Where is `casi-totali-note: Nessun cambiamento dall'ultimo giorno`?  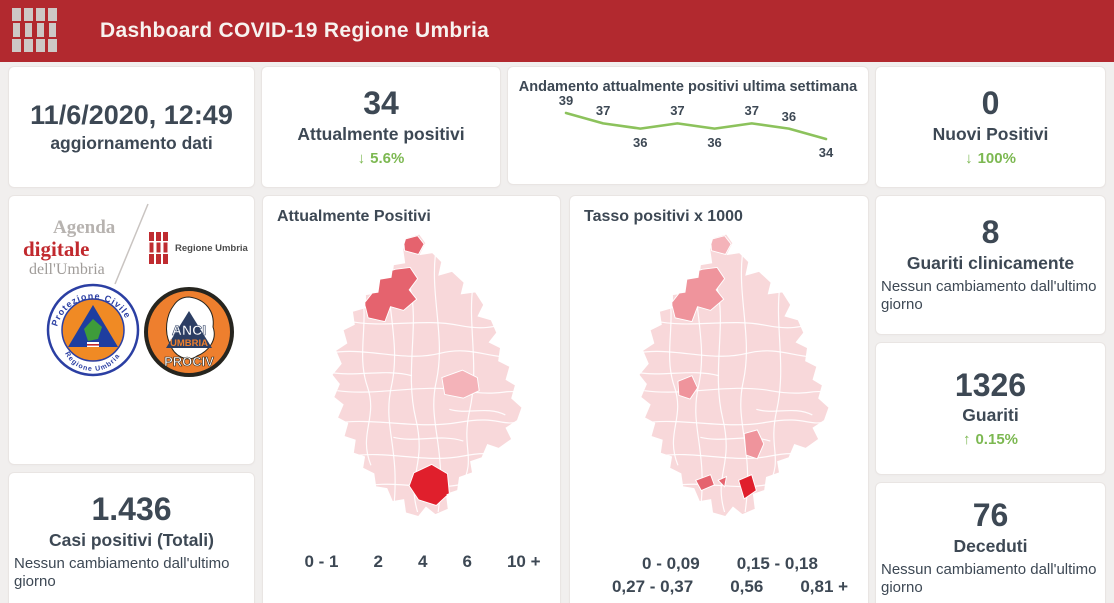
casi-totali-note: Nessun cambiamento dall'ultimo giorno is located at coordinates (122, 572).